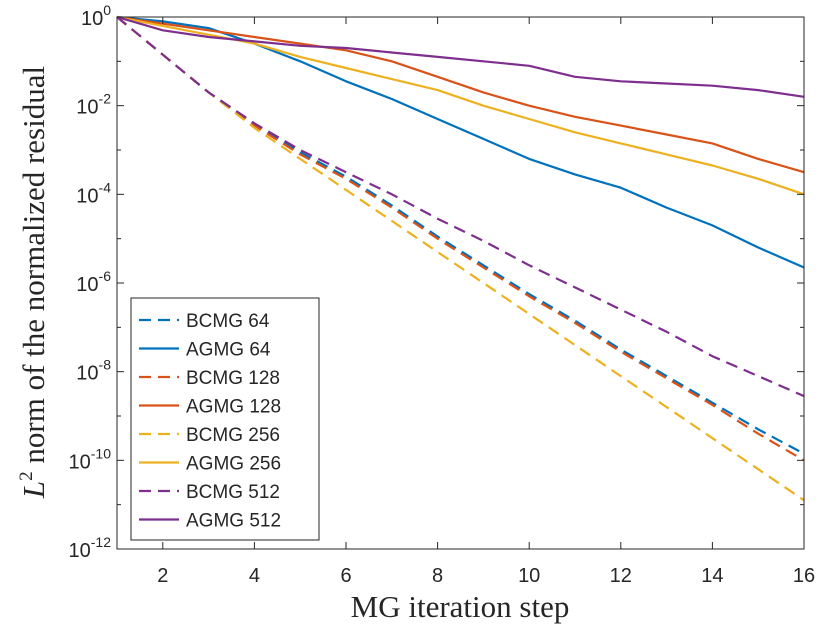 This screenshot has width=822, height=632. What do you see at coordinates (345, 576) in the screenshot?
I see `x-tick-label: 6` at bounding box center [345, 576].